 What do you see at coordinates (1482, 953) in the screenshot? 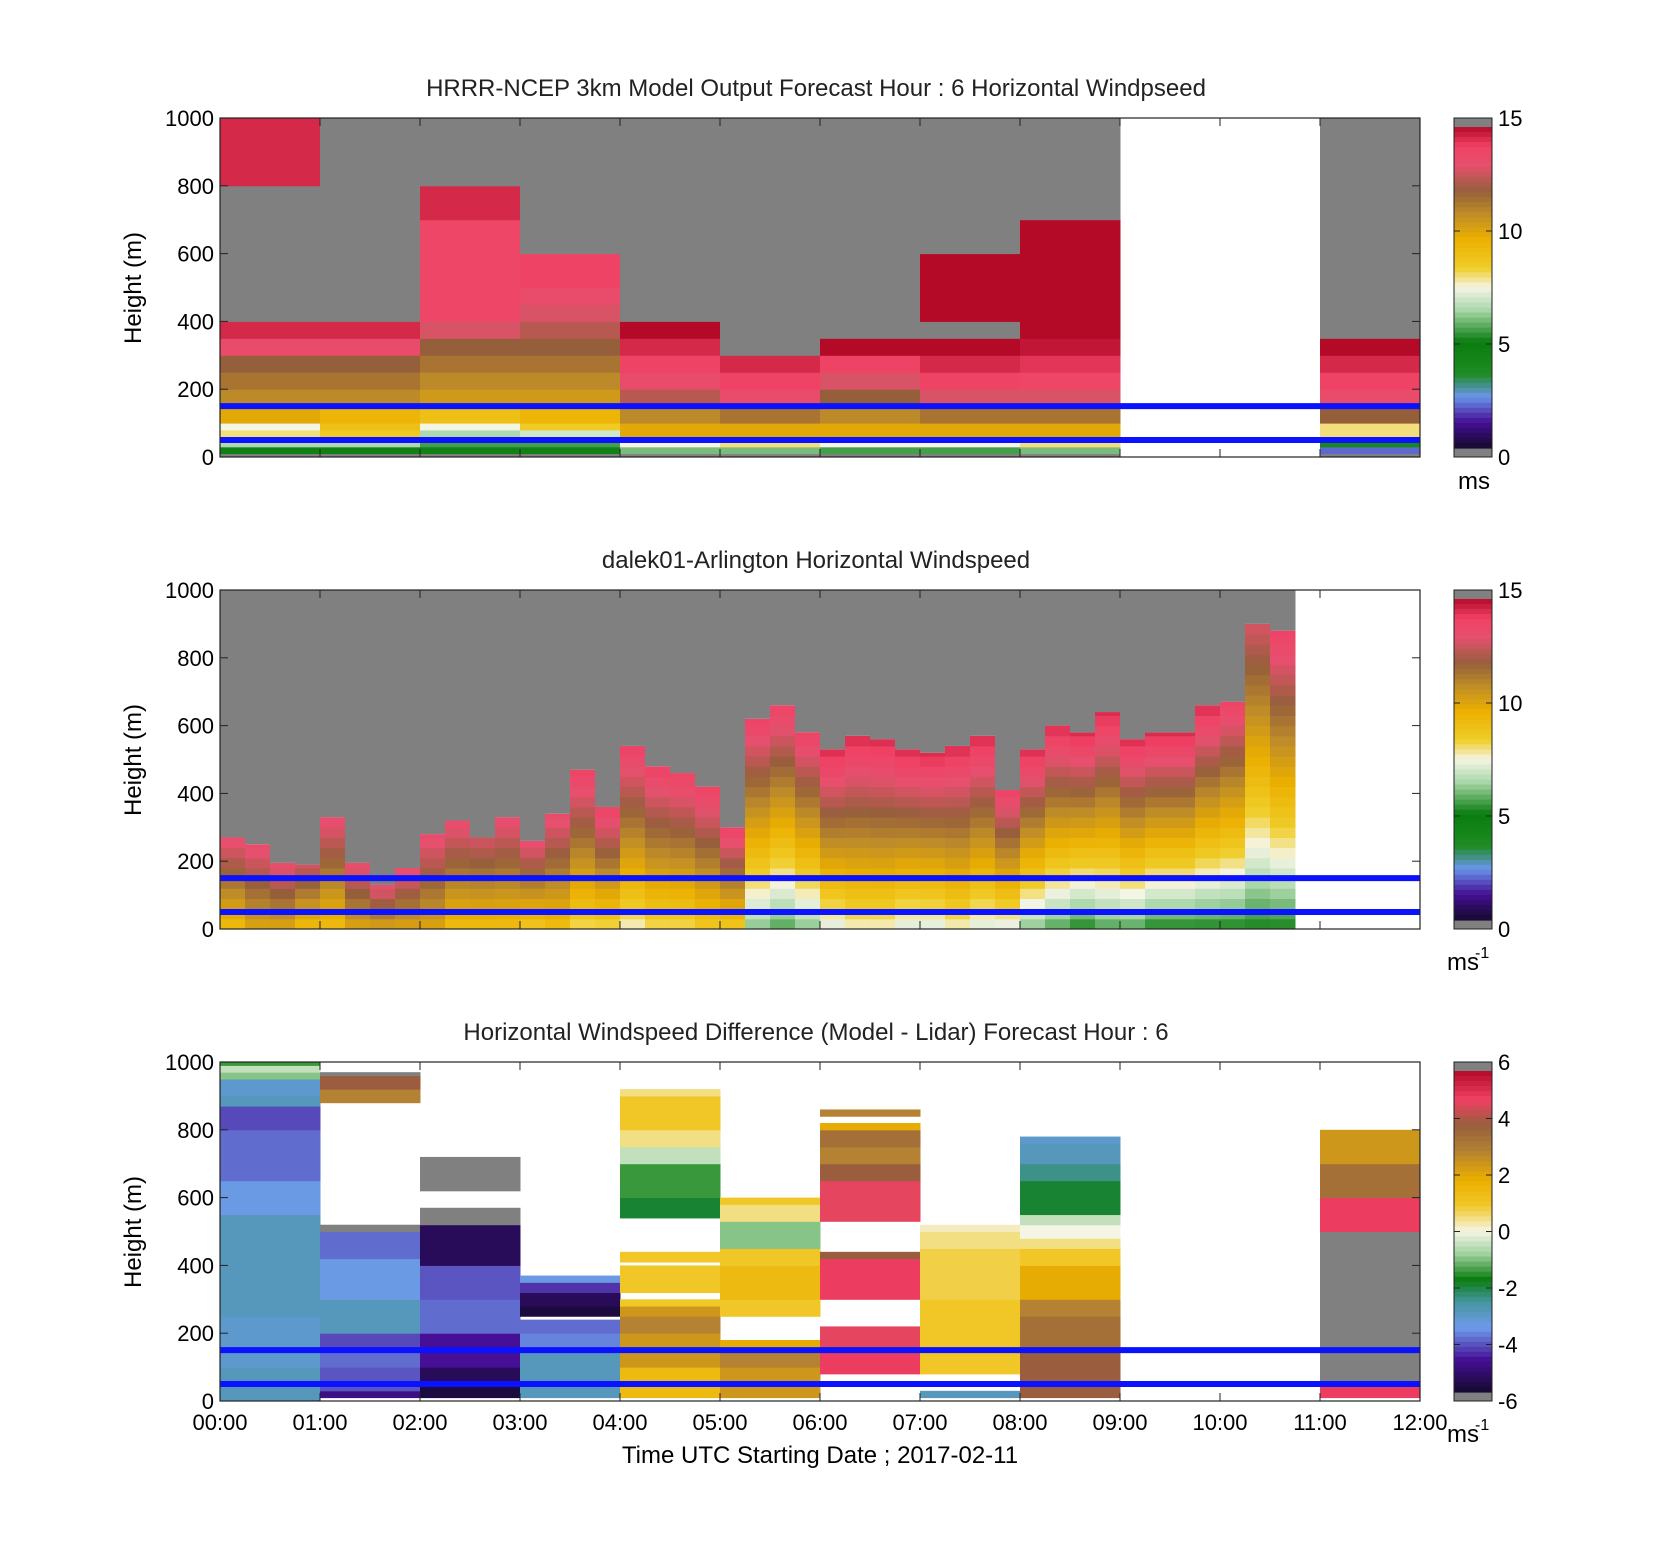
I see `panel-lidar-colorbar-unit-sup: -1` at bounding box center [1482, 953].